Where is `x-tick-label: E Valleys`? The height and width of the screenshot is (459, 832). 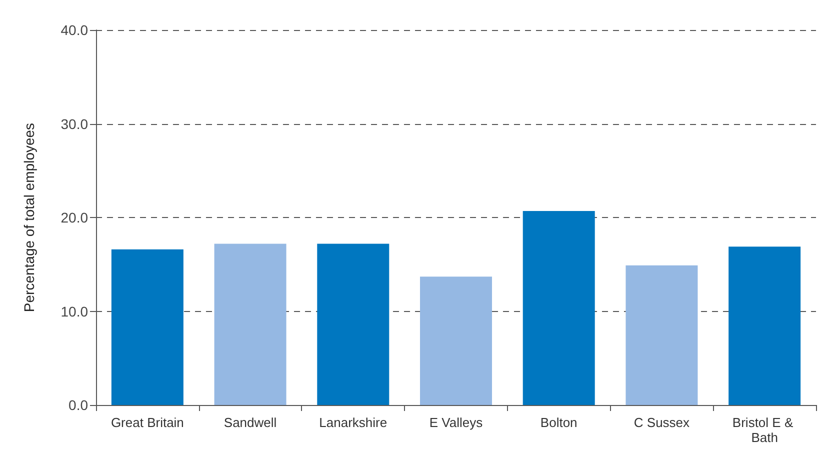 x-tick-label: E Valleys is located at coordinates (456, 422).